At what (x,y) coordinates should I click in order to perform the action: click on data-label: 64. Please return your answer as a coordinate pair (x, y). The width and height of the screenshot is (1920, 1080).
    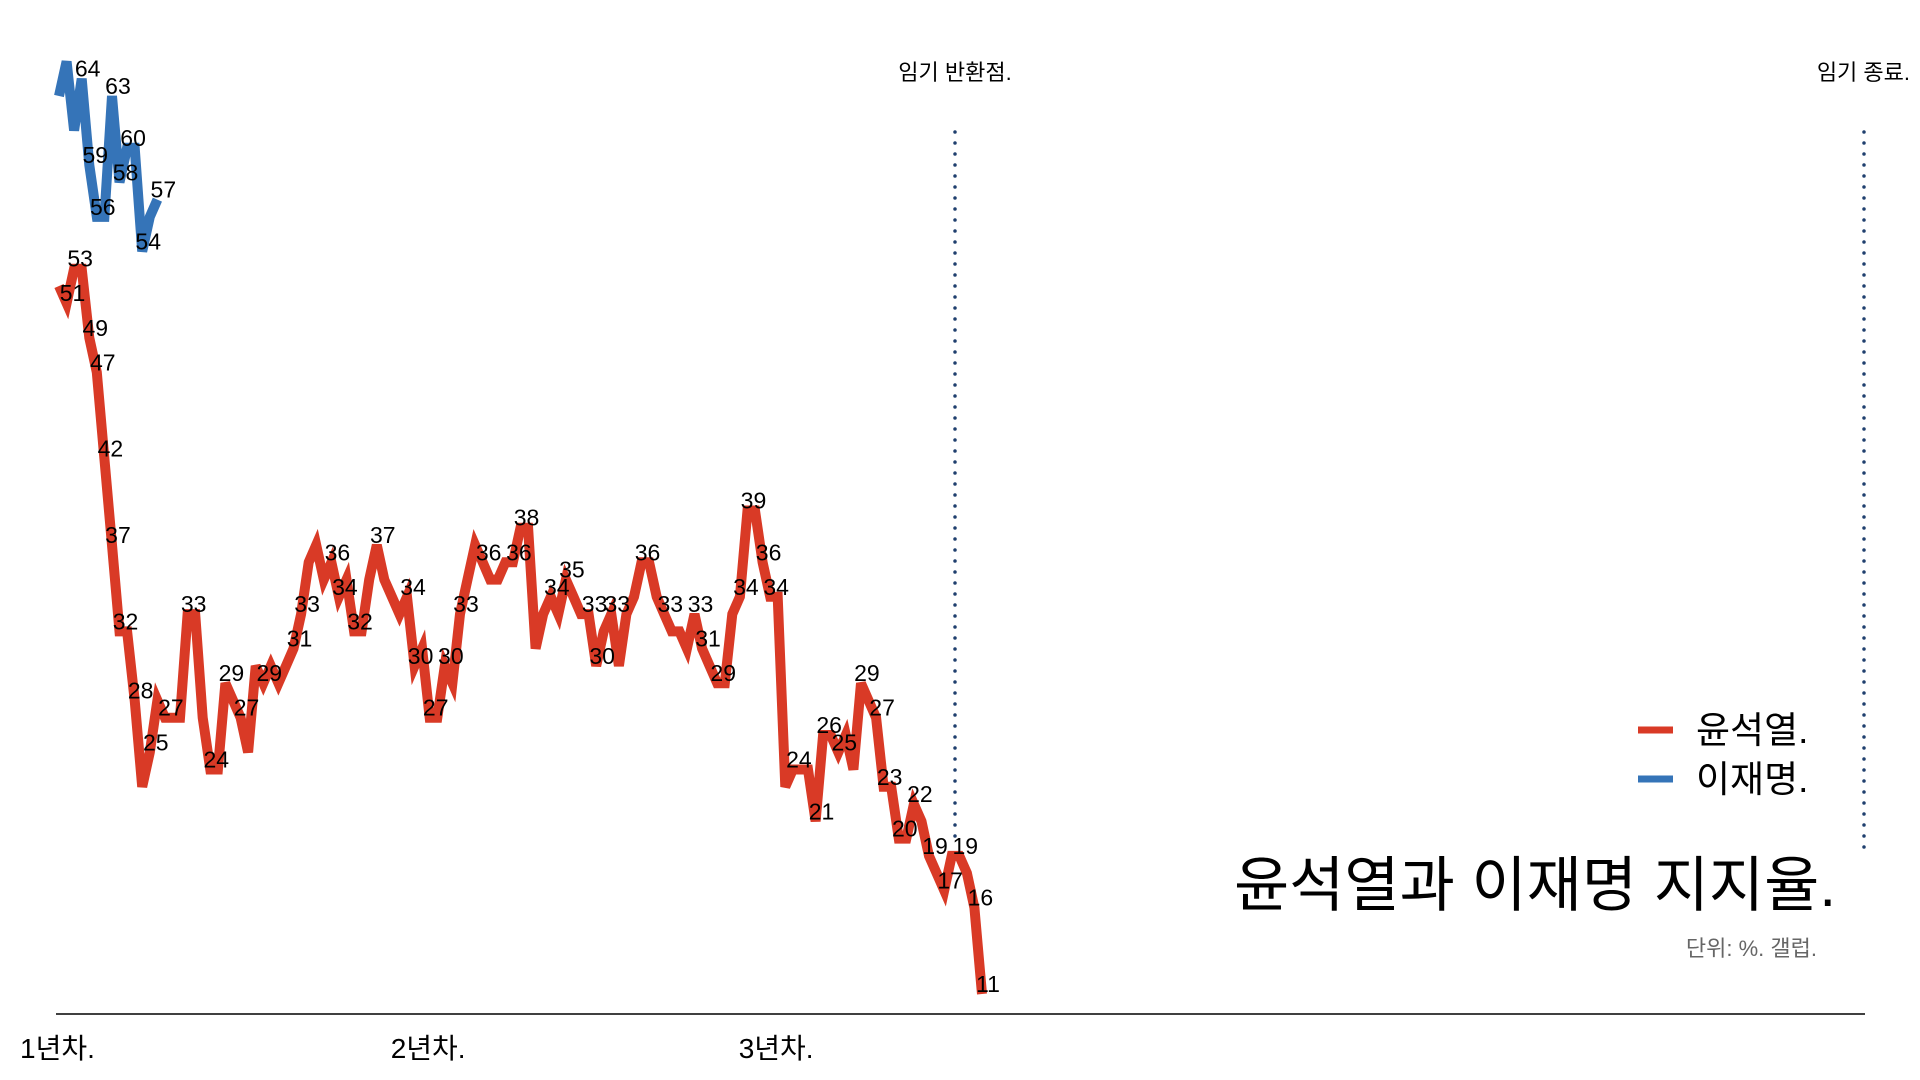
    Looking at the image, I should click on (88, 69).